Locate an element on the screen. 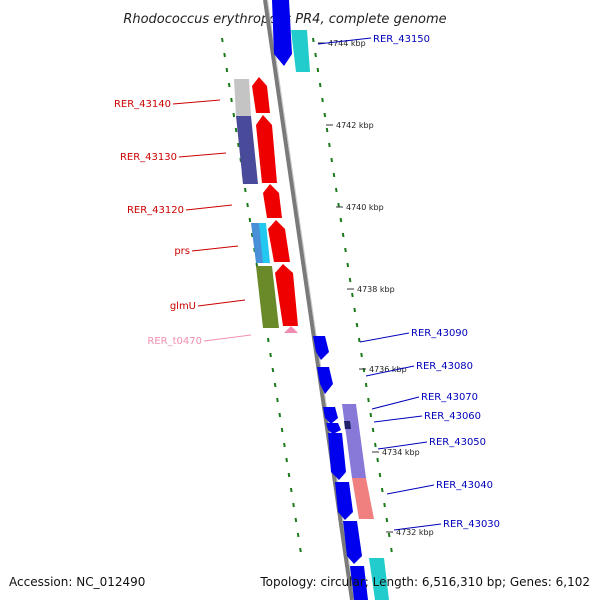 Image resolution: width=600 pixels, height=600 pixels. gene-label-right: RER_43060 is located at coordinates (452, 416).